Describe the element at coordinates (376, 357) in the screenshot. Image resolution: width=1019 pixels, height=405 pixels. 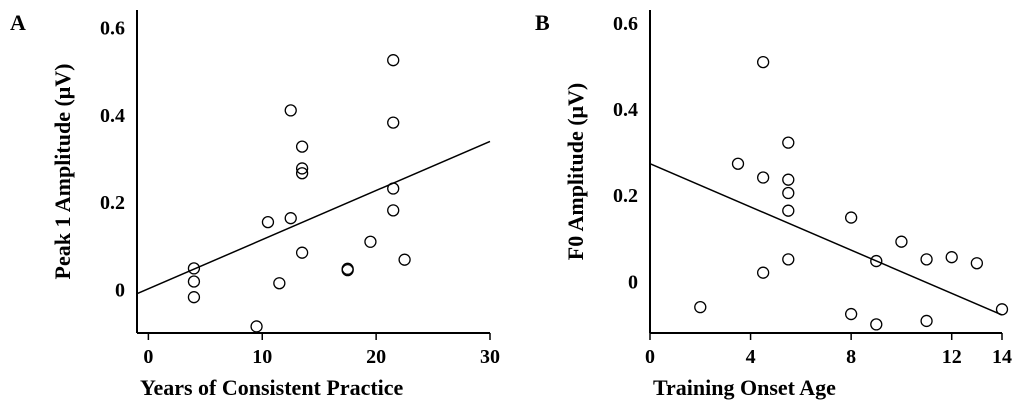
I see `x-tick-label: 20` at that location.